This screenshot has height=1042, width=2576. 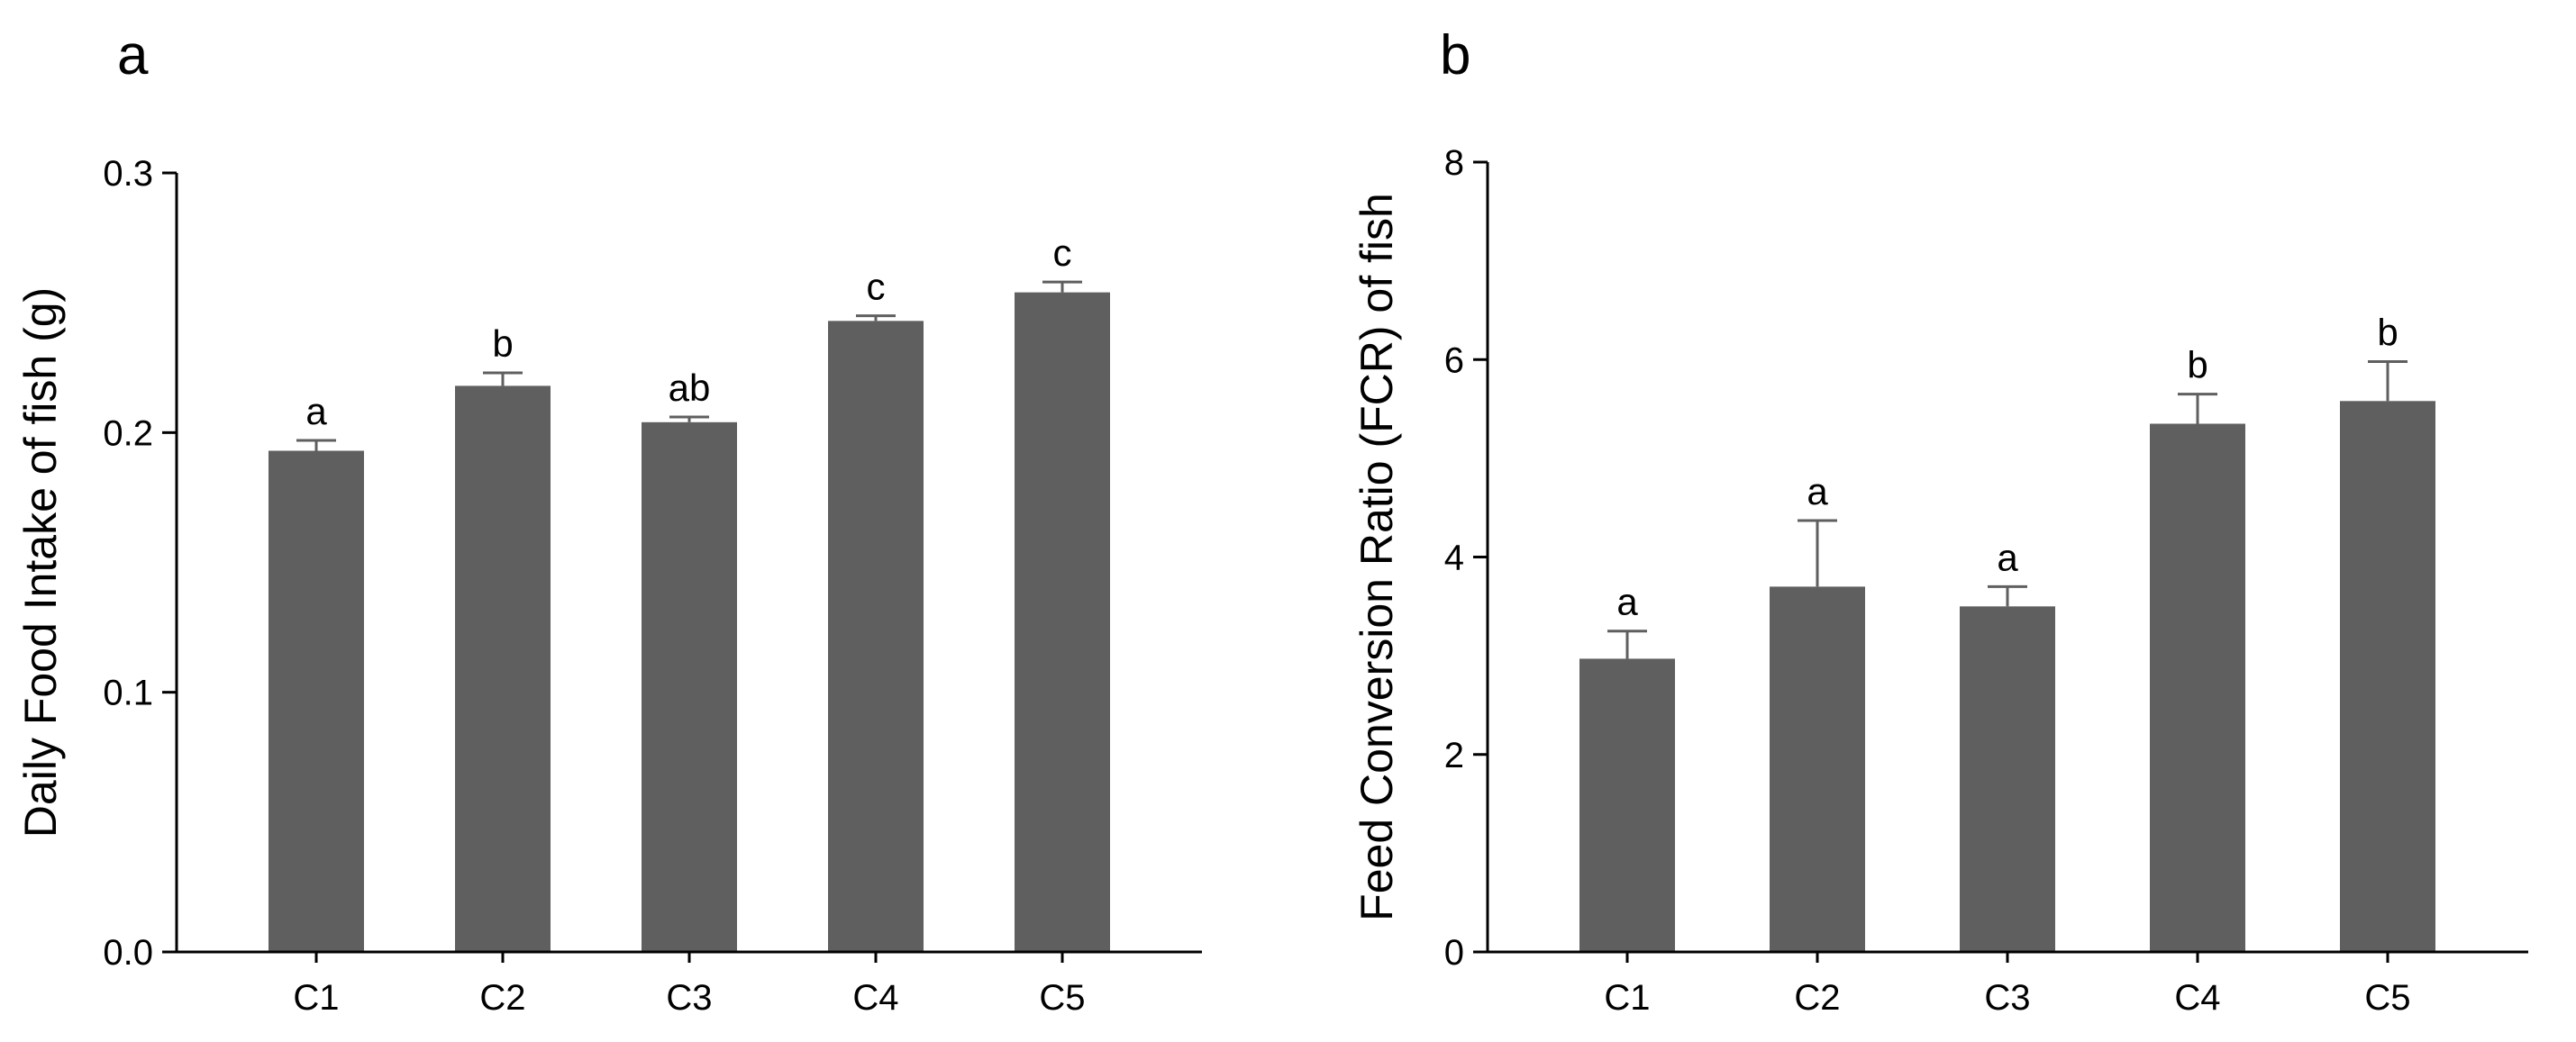 What do you see at coordinates (1062, 622) in the screenshot?
I see `bar-a-c5` at bounding box center [1062, 622].